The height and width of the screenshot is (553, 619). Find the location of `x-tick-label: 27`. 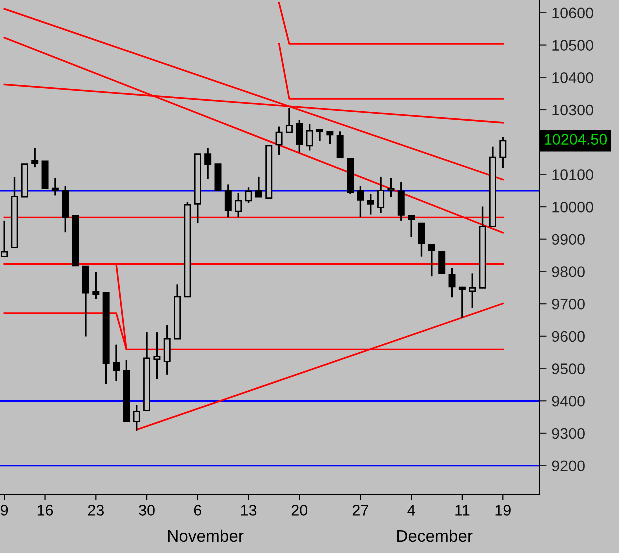

x-tick-label: 27 is located at coordinates (360, 510).